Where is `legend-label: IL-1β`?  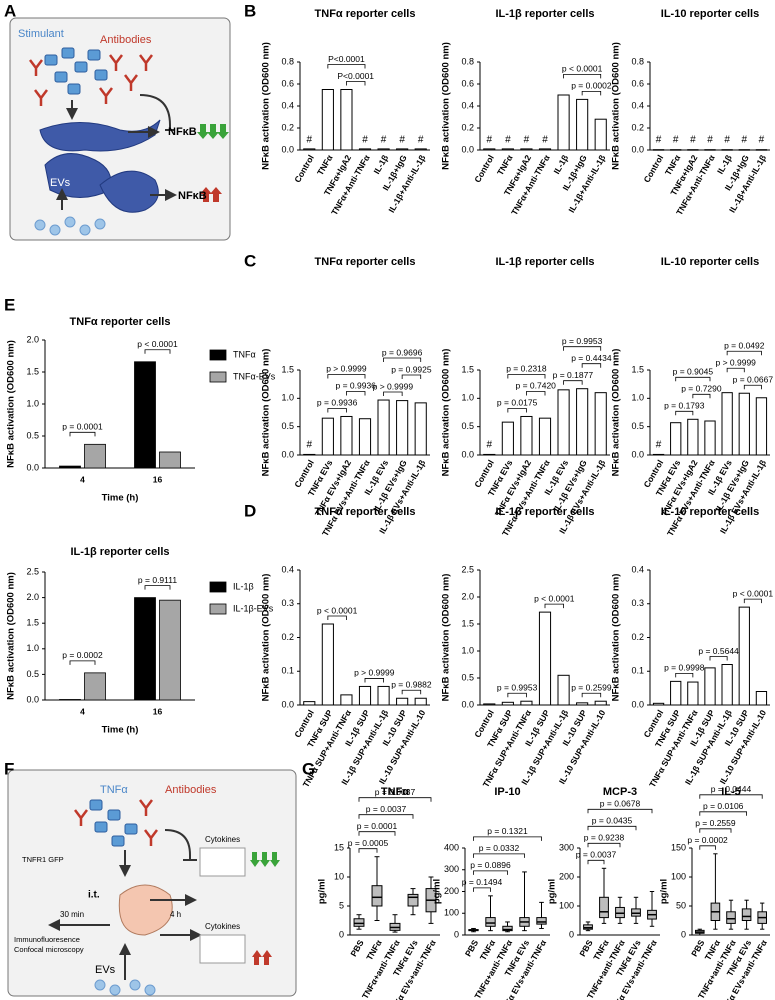
legend-label: IL-1β is located at coordinates (243, 586).